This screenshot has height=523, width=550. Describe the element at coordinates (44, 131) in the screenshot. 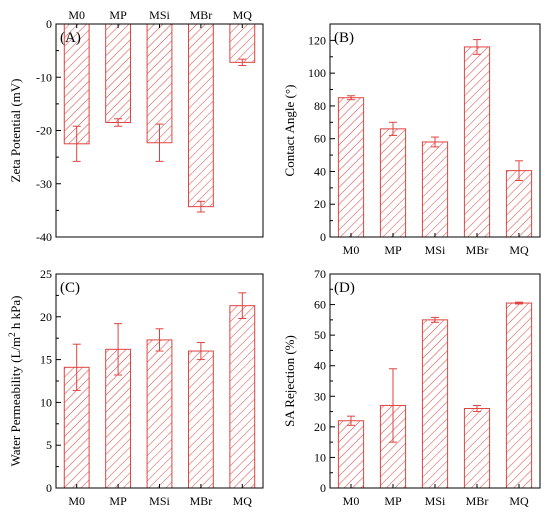

I see `y-tick-label: -20` at that location.